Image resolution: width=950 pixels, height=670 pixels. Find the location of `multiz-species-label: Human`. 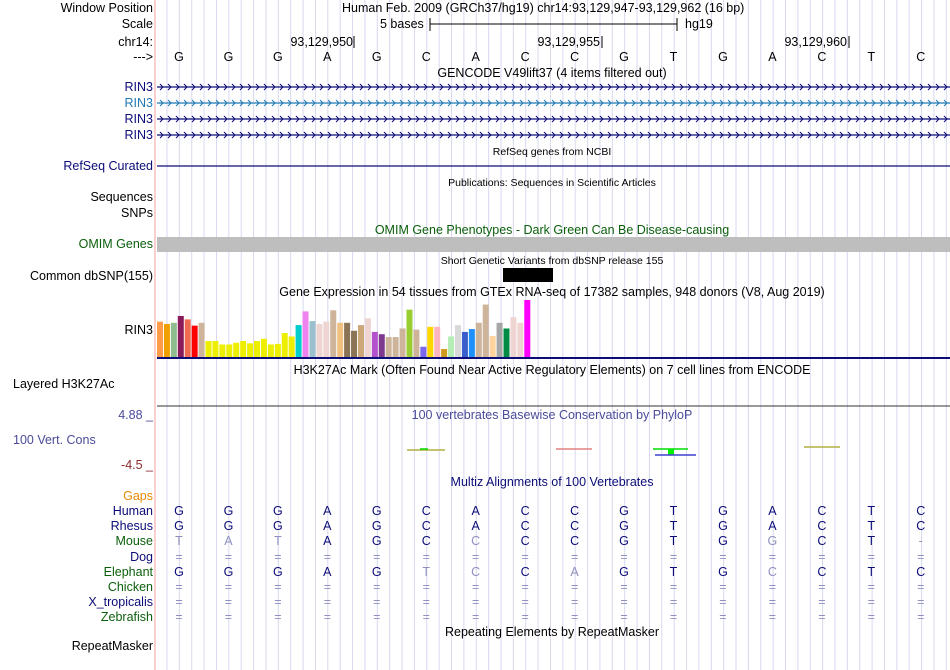

multiz-species-label: Human is located at coordinates (132, 511).